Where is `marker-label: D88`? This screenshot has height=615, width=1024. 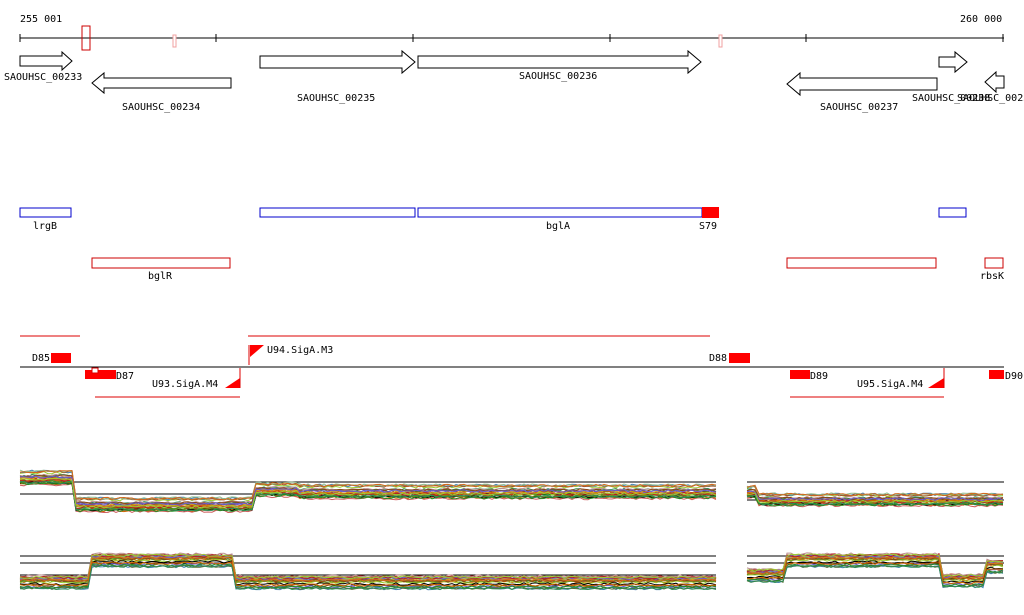
marker-label: D88 is located at coordinates (718, 358).